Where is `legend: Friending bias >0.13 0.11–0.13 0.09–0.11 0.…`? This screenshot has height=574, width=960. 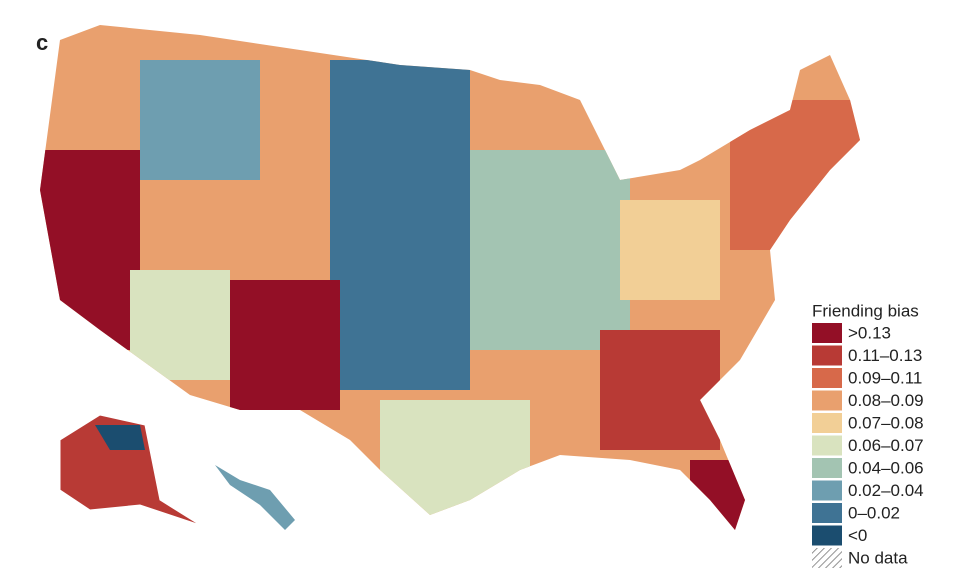 legend: Friending bias >0.13 0.11–0.13 0.09–0.11 0.… is located at coordinates (868, 434).